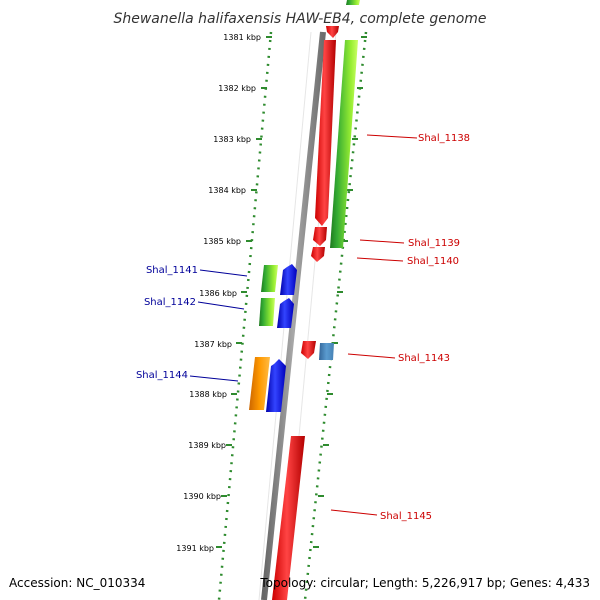 This screenshot has width=600, height=600. Describe the element at coordinates (207, 445) in the screenshot. I see `ruler-label: 1389 kbp` at that location.